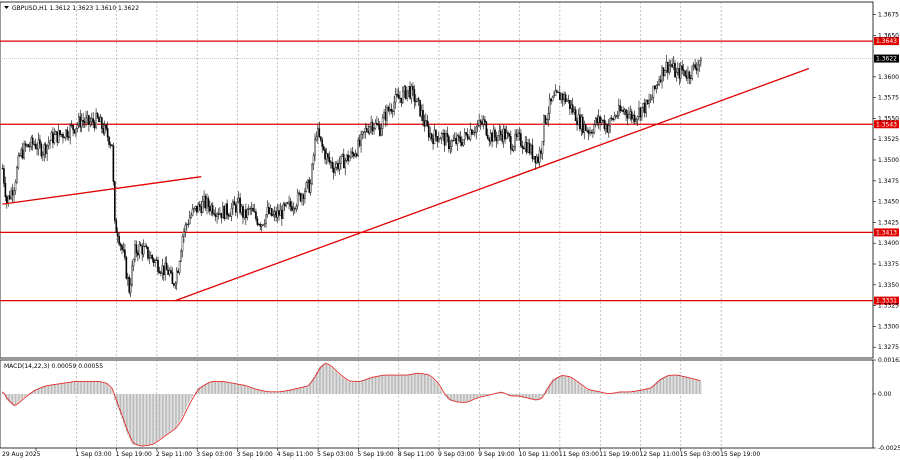  I want to click on level-price-tag, so click(886, 300).